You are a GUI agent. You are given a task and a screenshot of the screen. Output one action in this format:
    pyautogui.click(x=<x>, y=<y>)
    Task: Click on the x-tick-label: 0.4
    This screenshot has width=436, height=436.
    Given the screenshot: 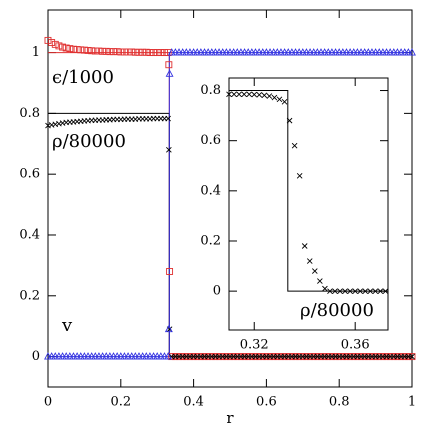 What is the action you would take?
    pyautogui.click(x=193, y=402)
    